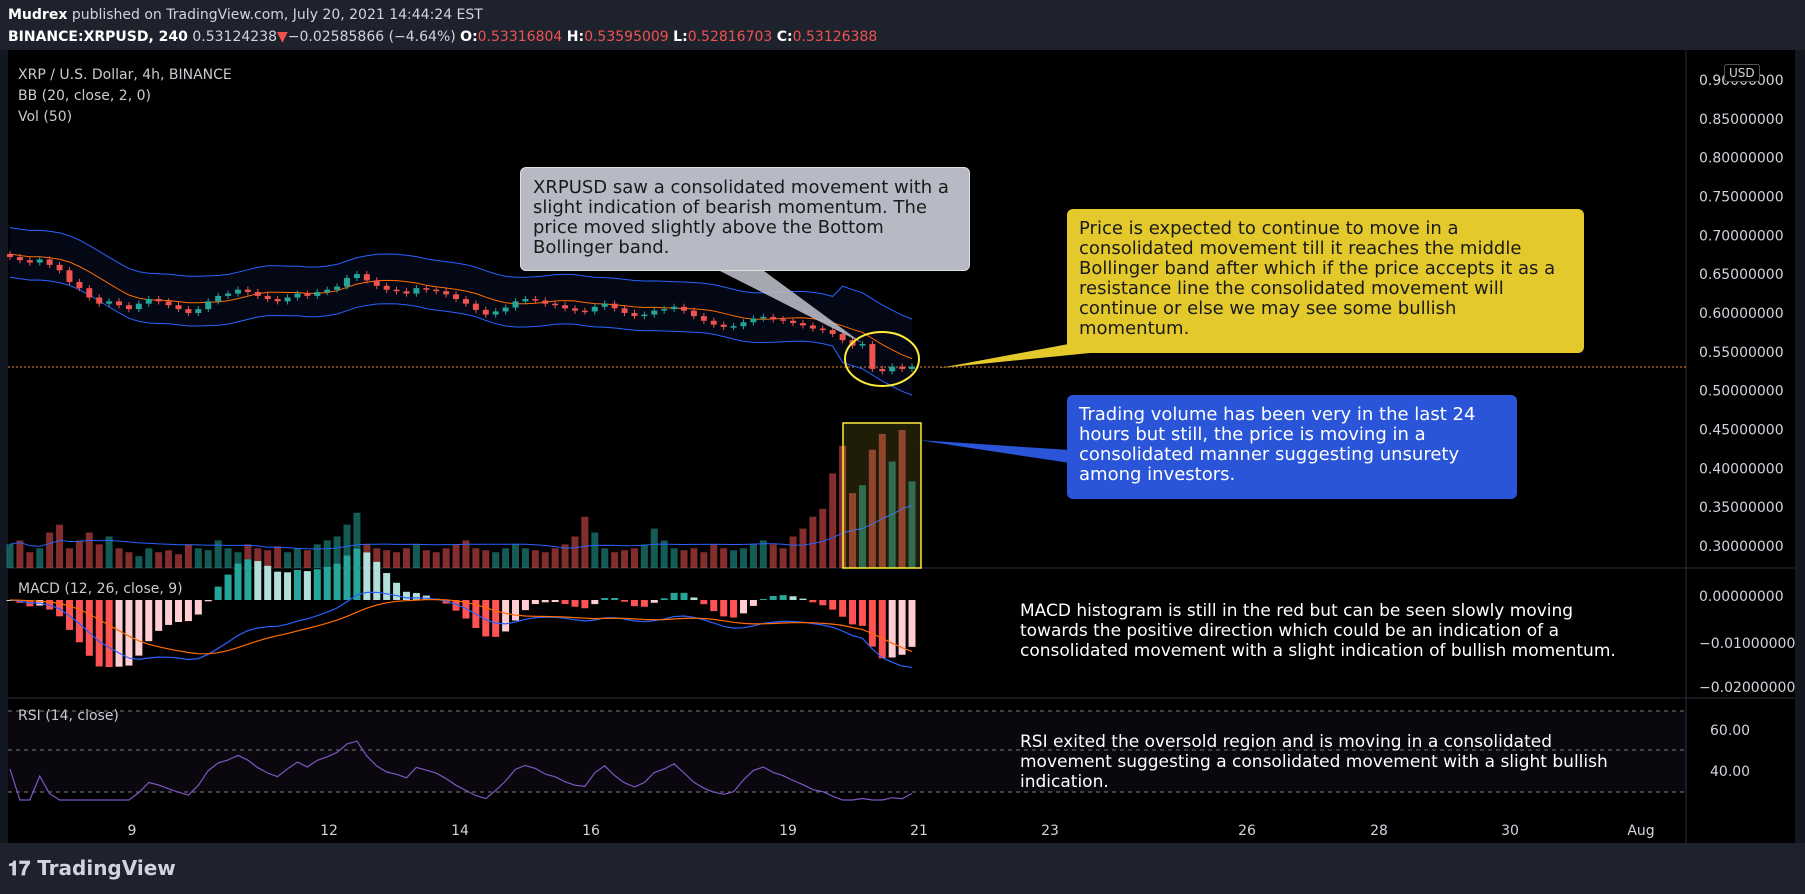 Image resolution: width=1805 pixels, height=894 pixels. What do you see at coordinates (84, 96) in the screenshot?
I see `bb-legend: BB (20, close, 2, 0)` at bounding box center [84, 96].